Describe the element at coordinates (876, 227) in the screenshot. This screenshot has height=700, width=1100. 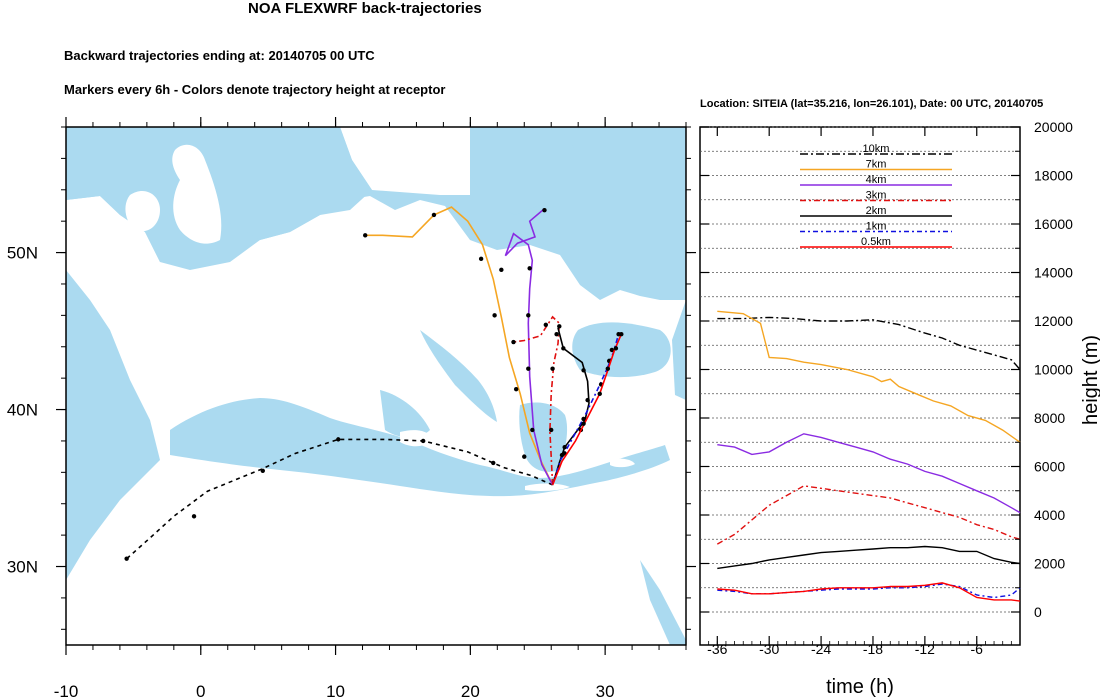
I see `legend-entry-1km: 1km` at that location.